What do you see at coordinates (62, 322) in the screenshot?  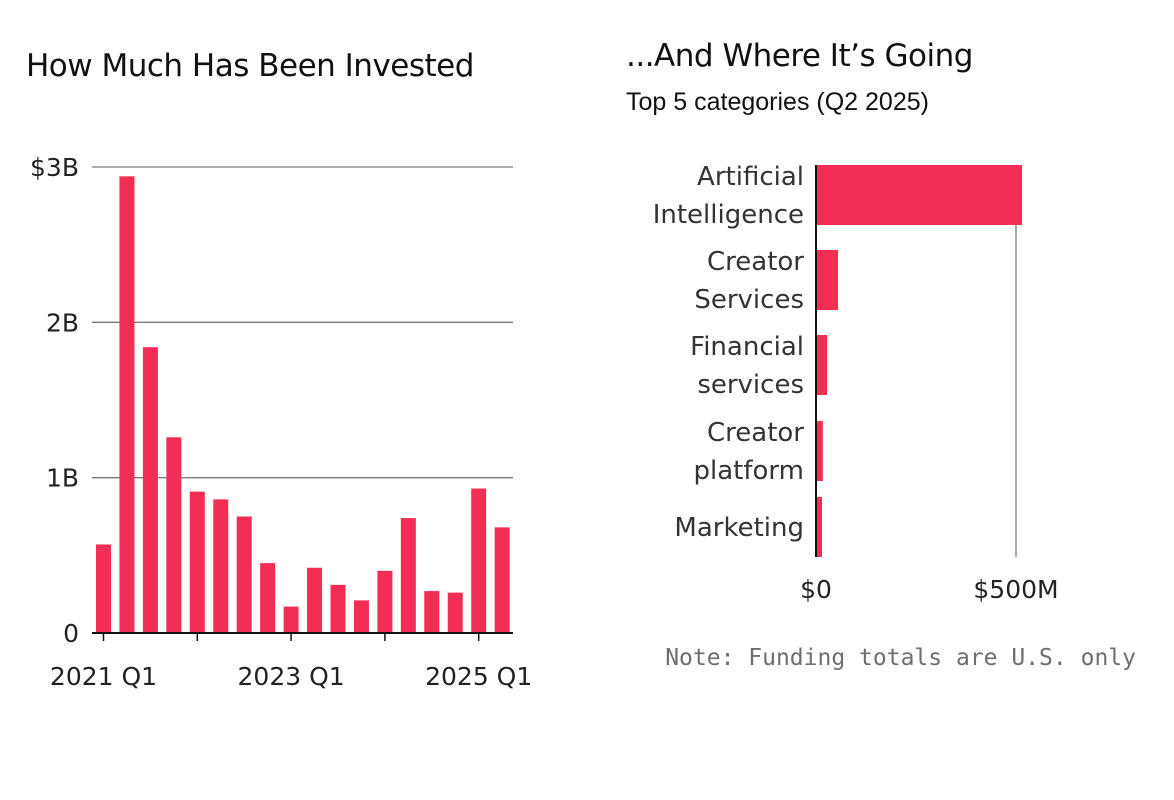 I see `y-tick-label: 2B` at bounding box center [62, 322].